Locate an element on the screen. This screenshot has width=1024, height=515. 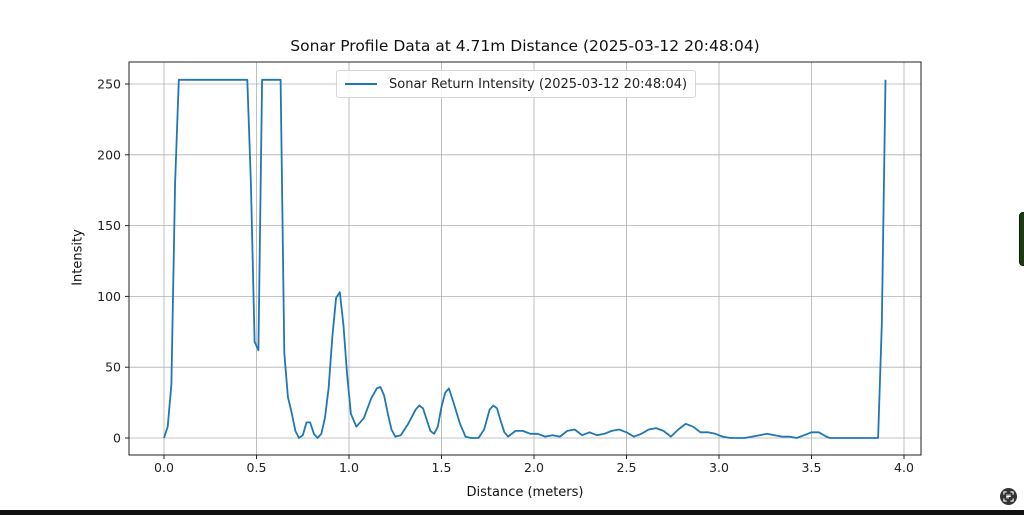
side-panel-tab is located at coordinates (1021, 239).